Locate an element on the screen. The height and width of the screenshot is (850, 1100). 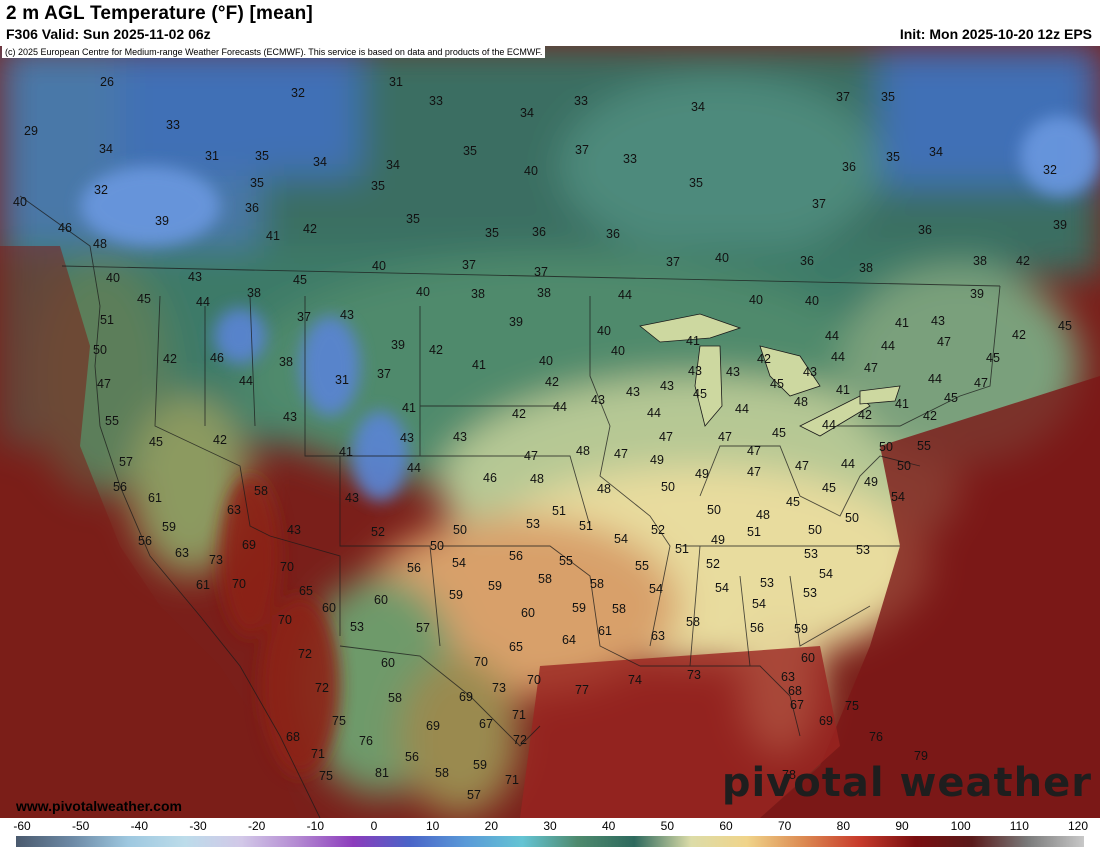
temperature-label: 48 is located at coordinates (763, 515).